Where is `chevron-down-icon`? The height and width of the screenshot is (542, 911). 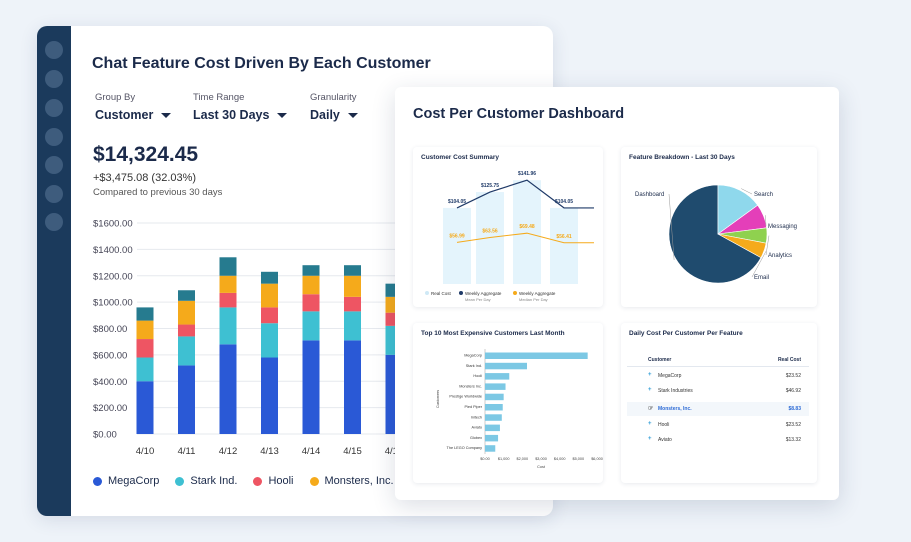
chevron-down-icon is located at coordinates (352, 116).